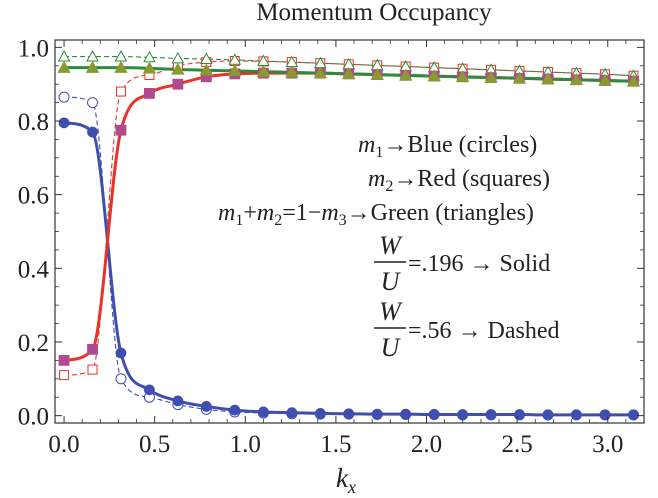  I want to click on legend-m1-sub: 1, so click(379, 152).